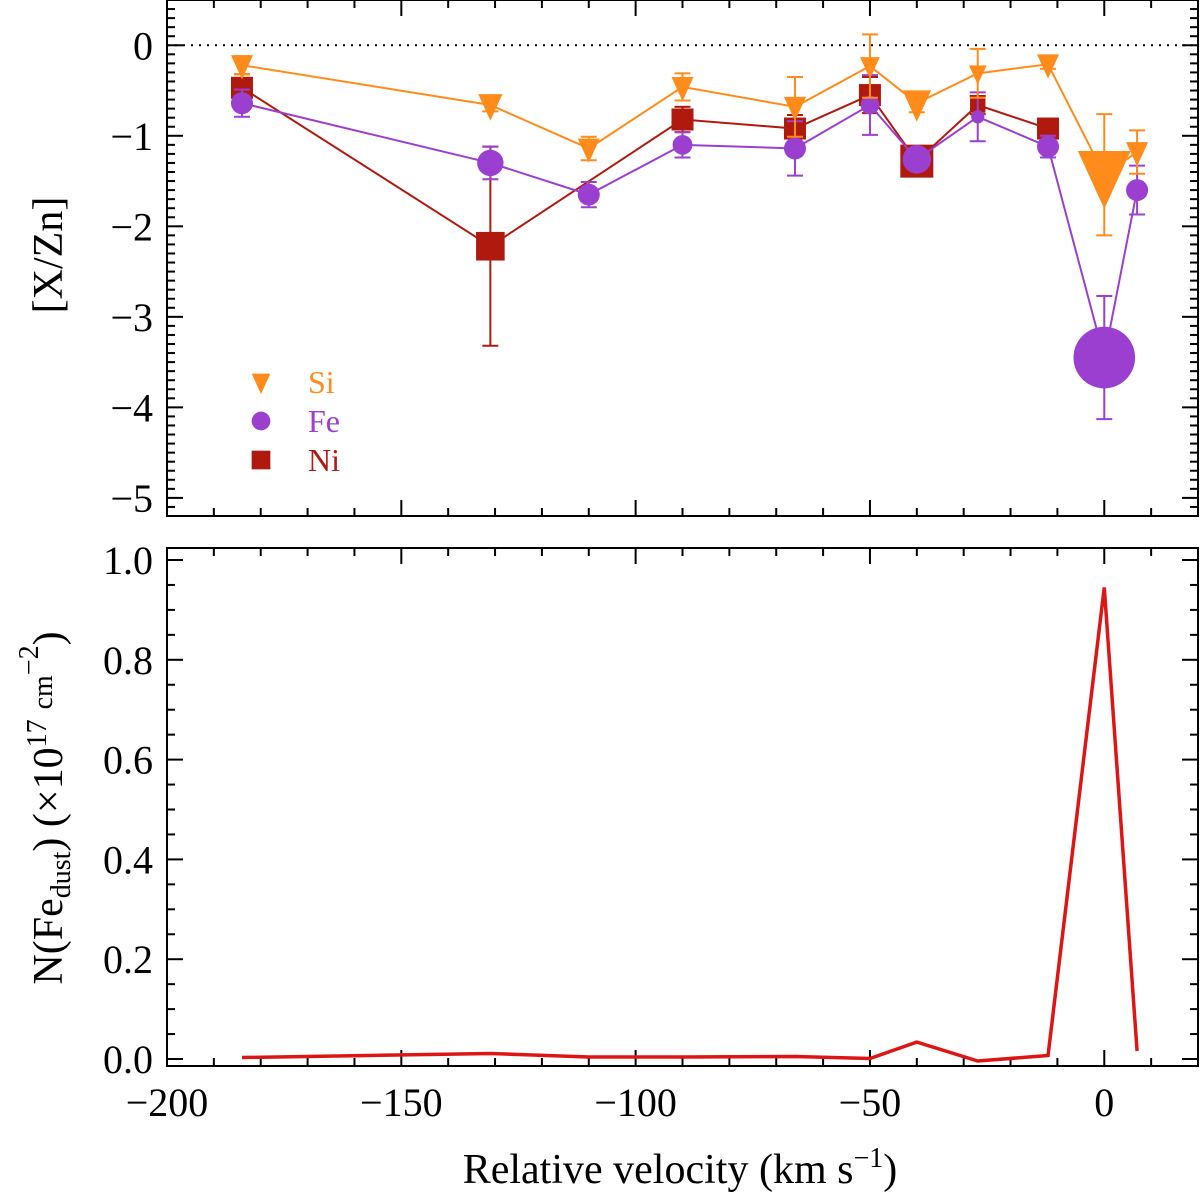  What do you see at coordinates (37, 733) in the screenshot?
I see `y-title-sup1: 17` at bounding box center [37, 733].